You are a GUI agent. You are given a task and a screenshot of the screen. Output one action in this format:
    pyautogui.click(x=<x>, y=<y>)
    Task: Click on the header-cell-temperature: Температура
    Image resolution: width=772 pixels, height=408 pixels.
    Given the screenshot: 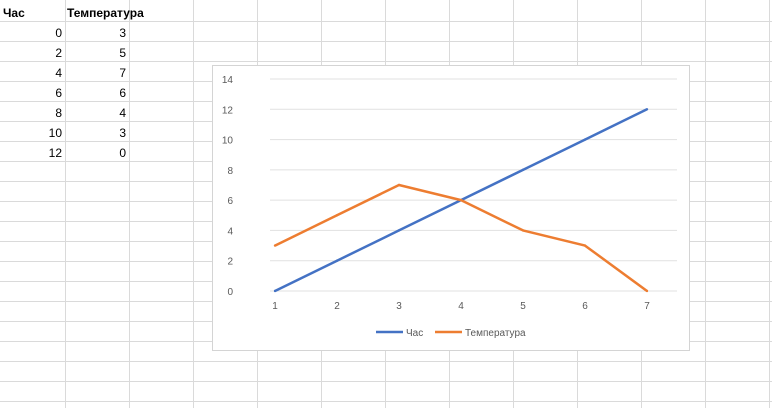 What is the action you would take?
    pyautogui.click(x=105, y=13)
    